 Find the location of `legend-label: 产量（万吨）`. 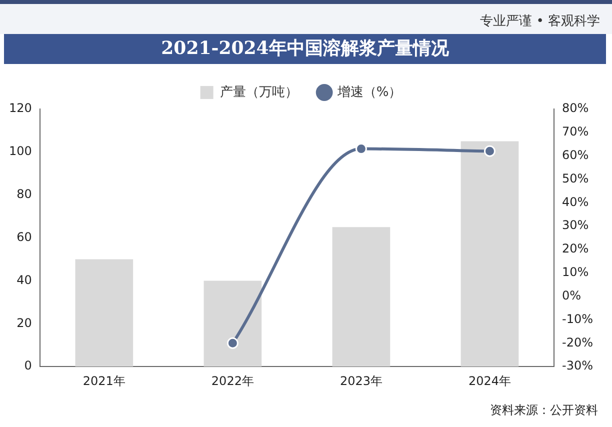

legend-label: 产量（万吨） is located at coordinates (259, 92).